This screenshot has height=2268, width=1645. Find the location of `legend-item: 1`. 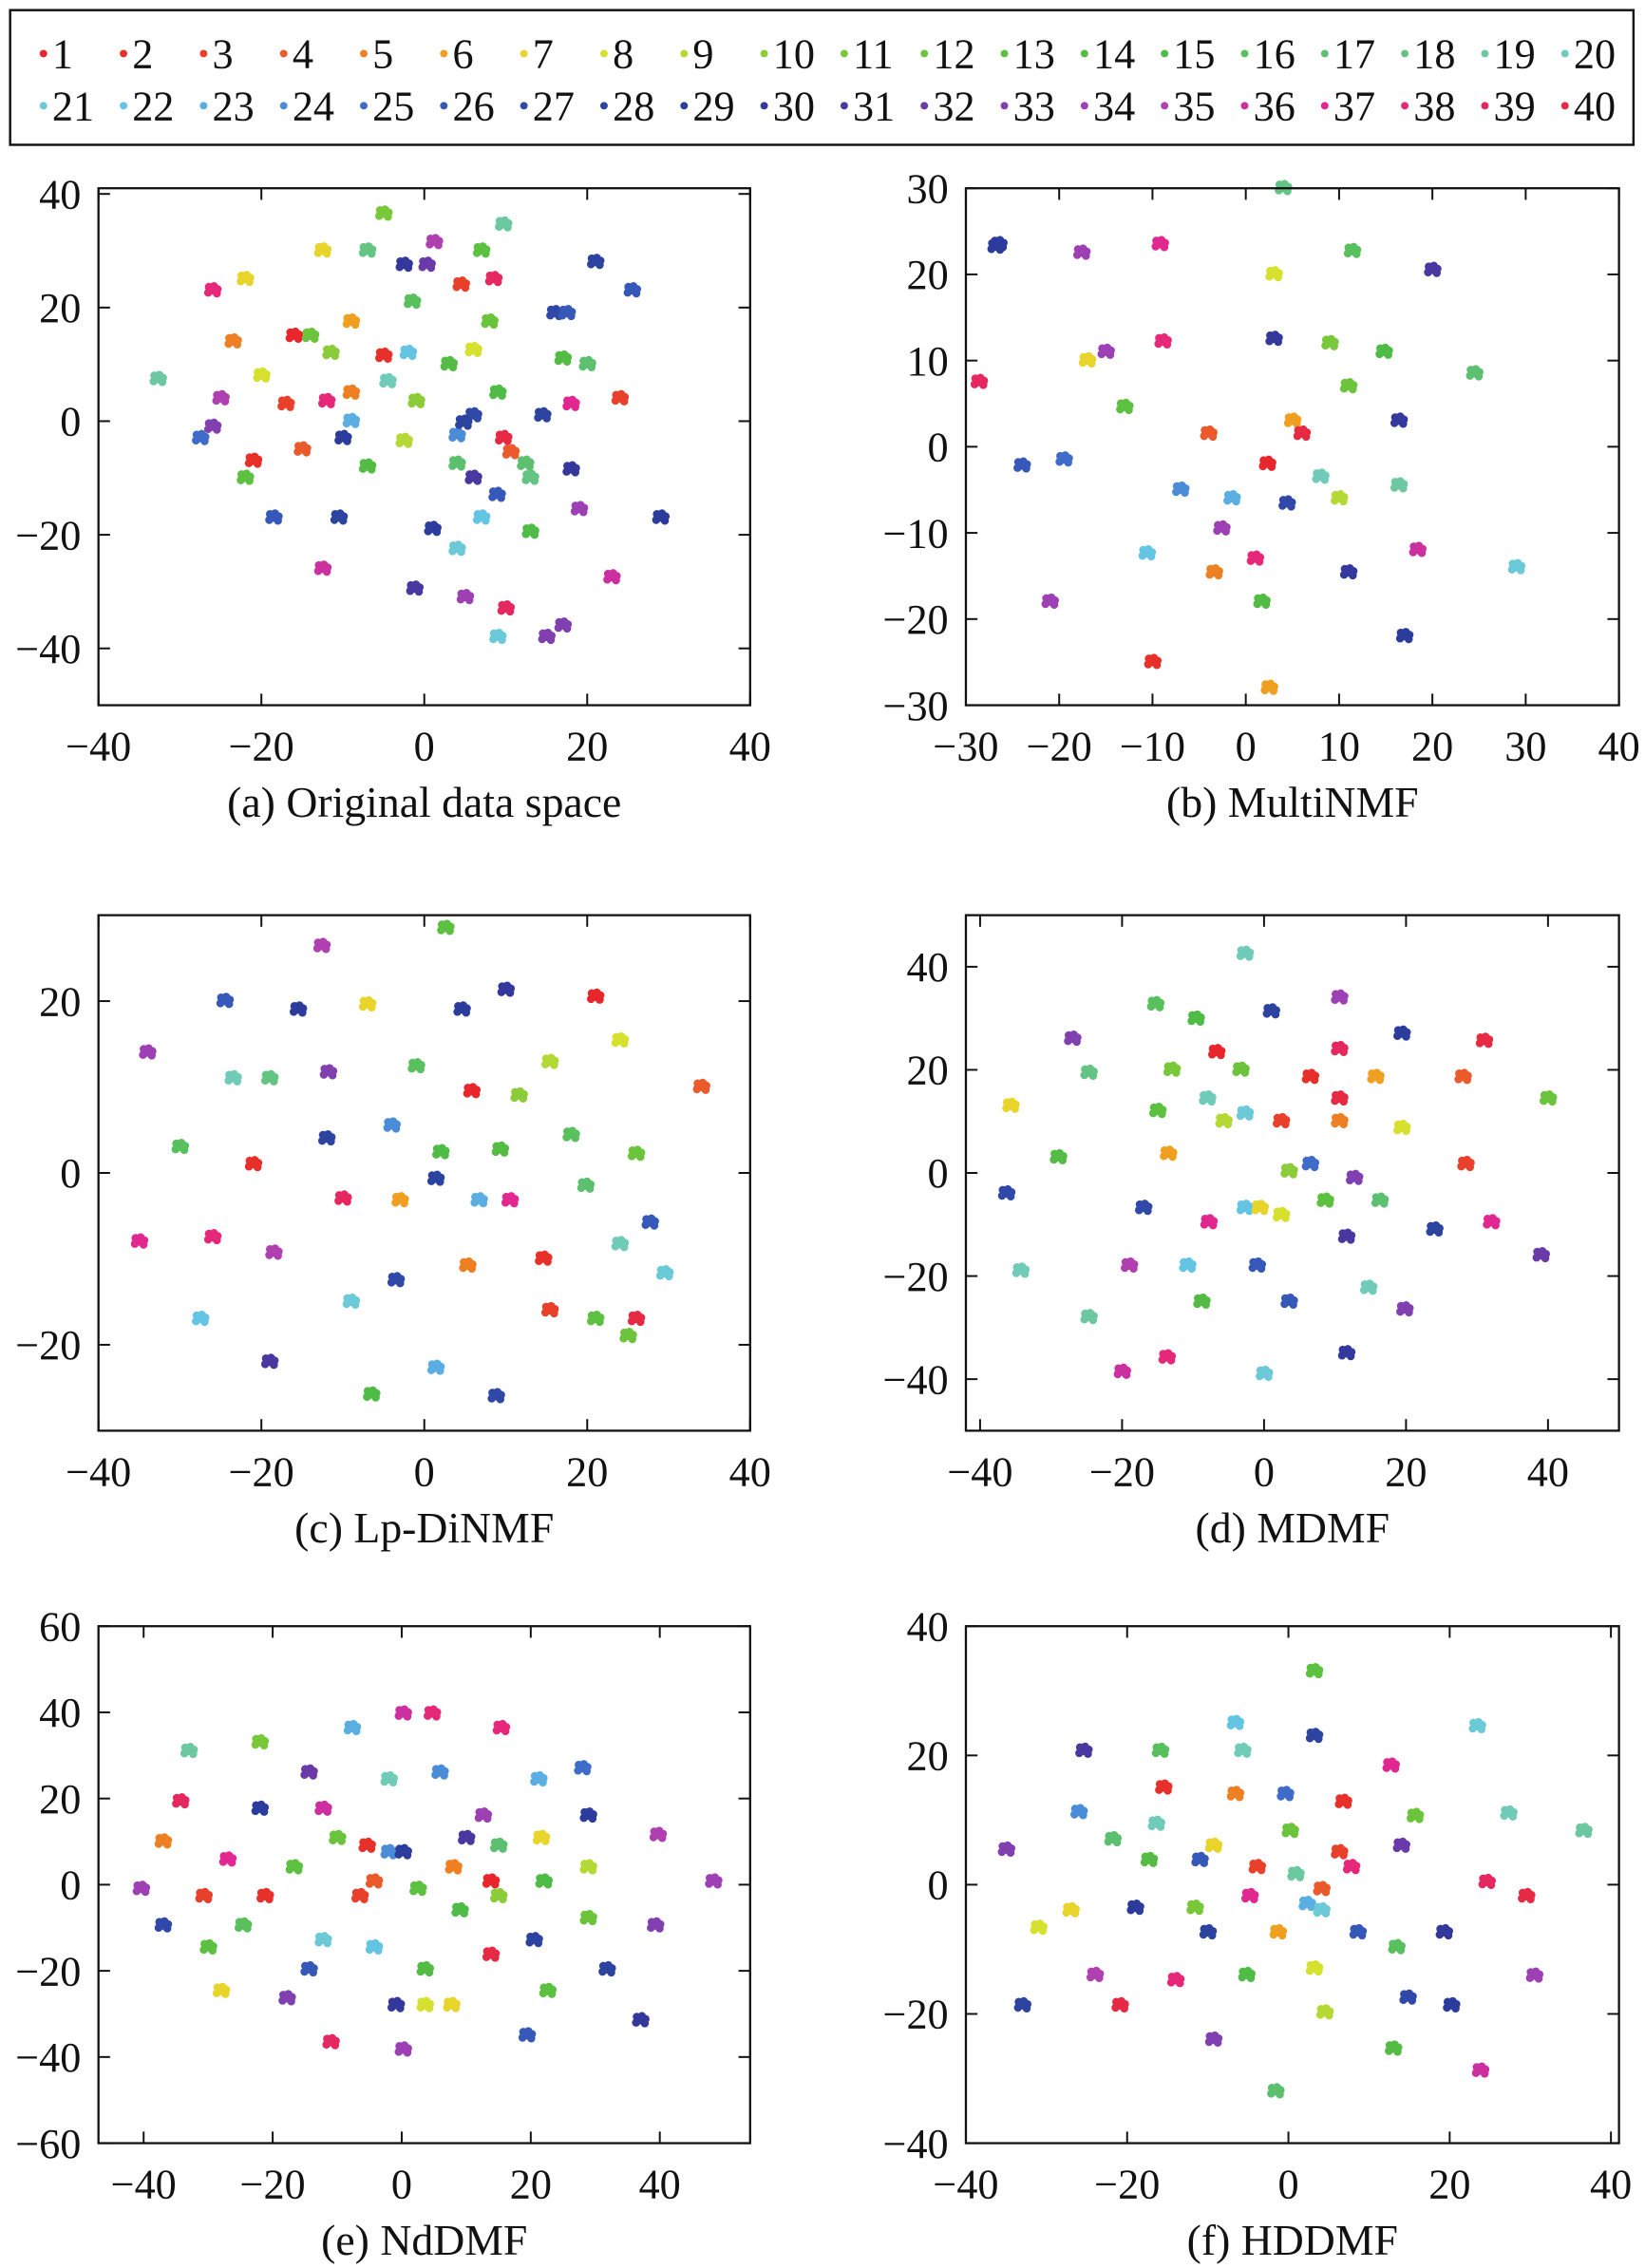

legend-item: 1 is located at coordinates (56, 54).